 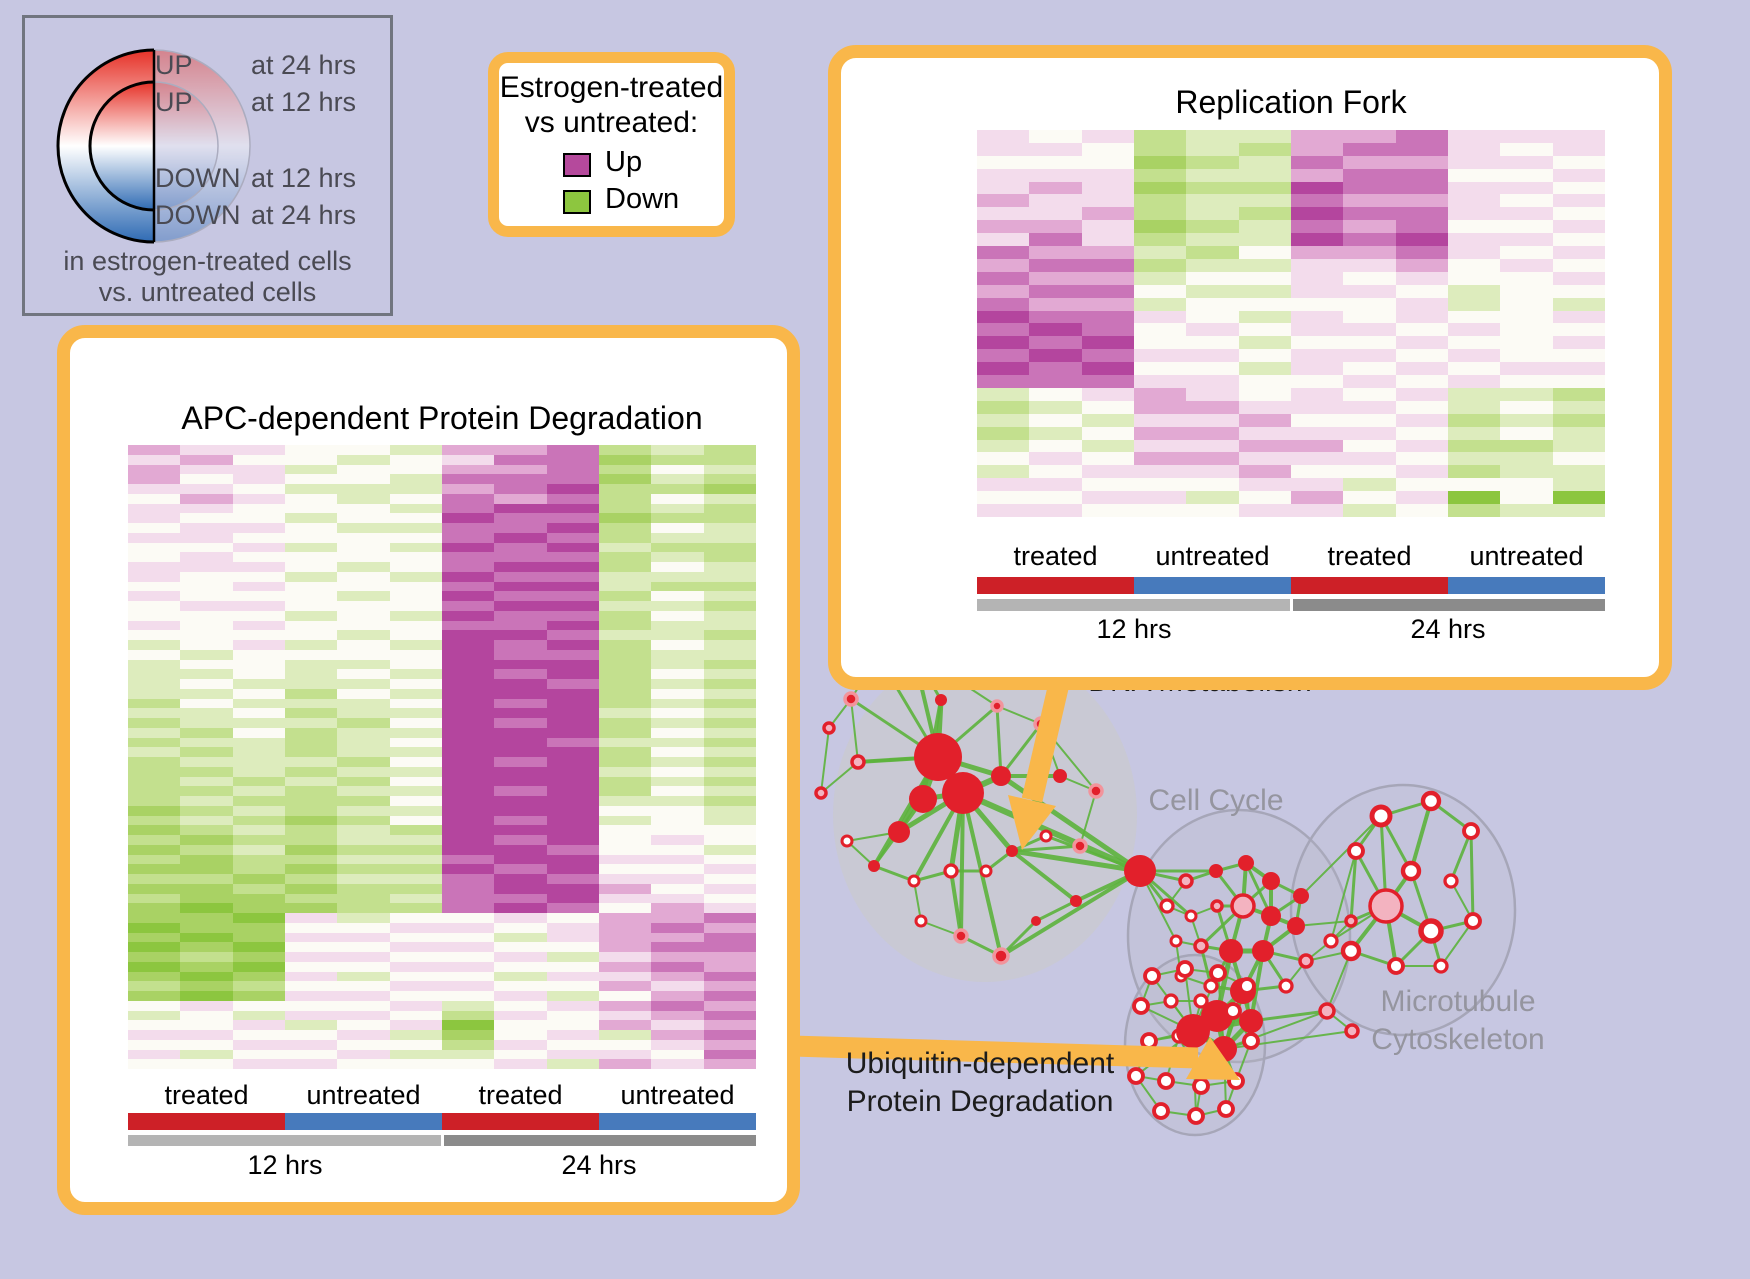 What do you see at coordinates (1133, 605) in the screenshot?
I see `time-bar-12hrs` at bounding box center [1133, 605].